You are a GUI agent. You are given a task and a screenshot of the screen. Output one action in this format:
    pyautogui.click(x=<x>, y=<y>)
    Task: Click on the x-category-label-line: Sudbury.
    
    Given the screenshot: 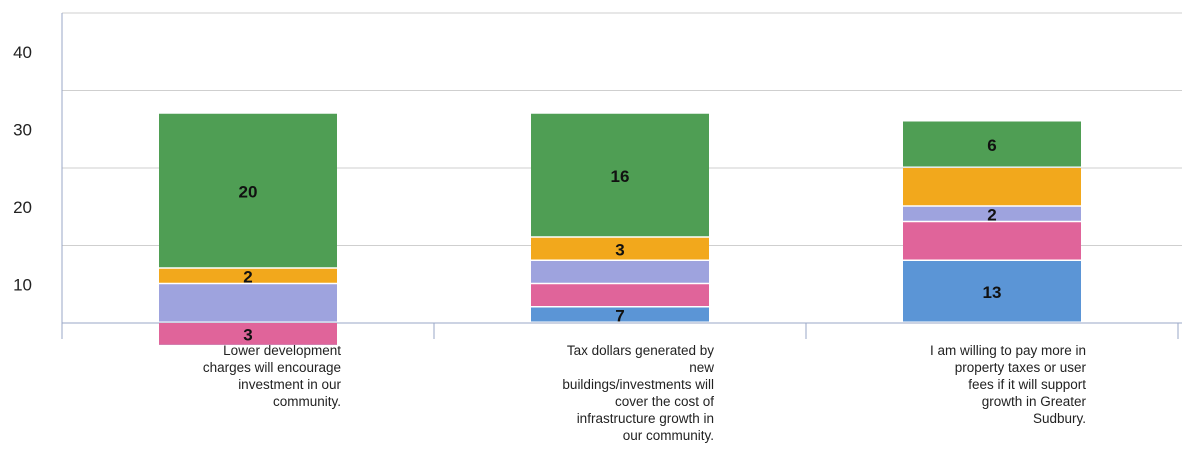 What is the action you would take?
    pyautogui.click(x=1059, y=418)
    